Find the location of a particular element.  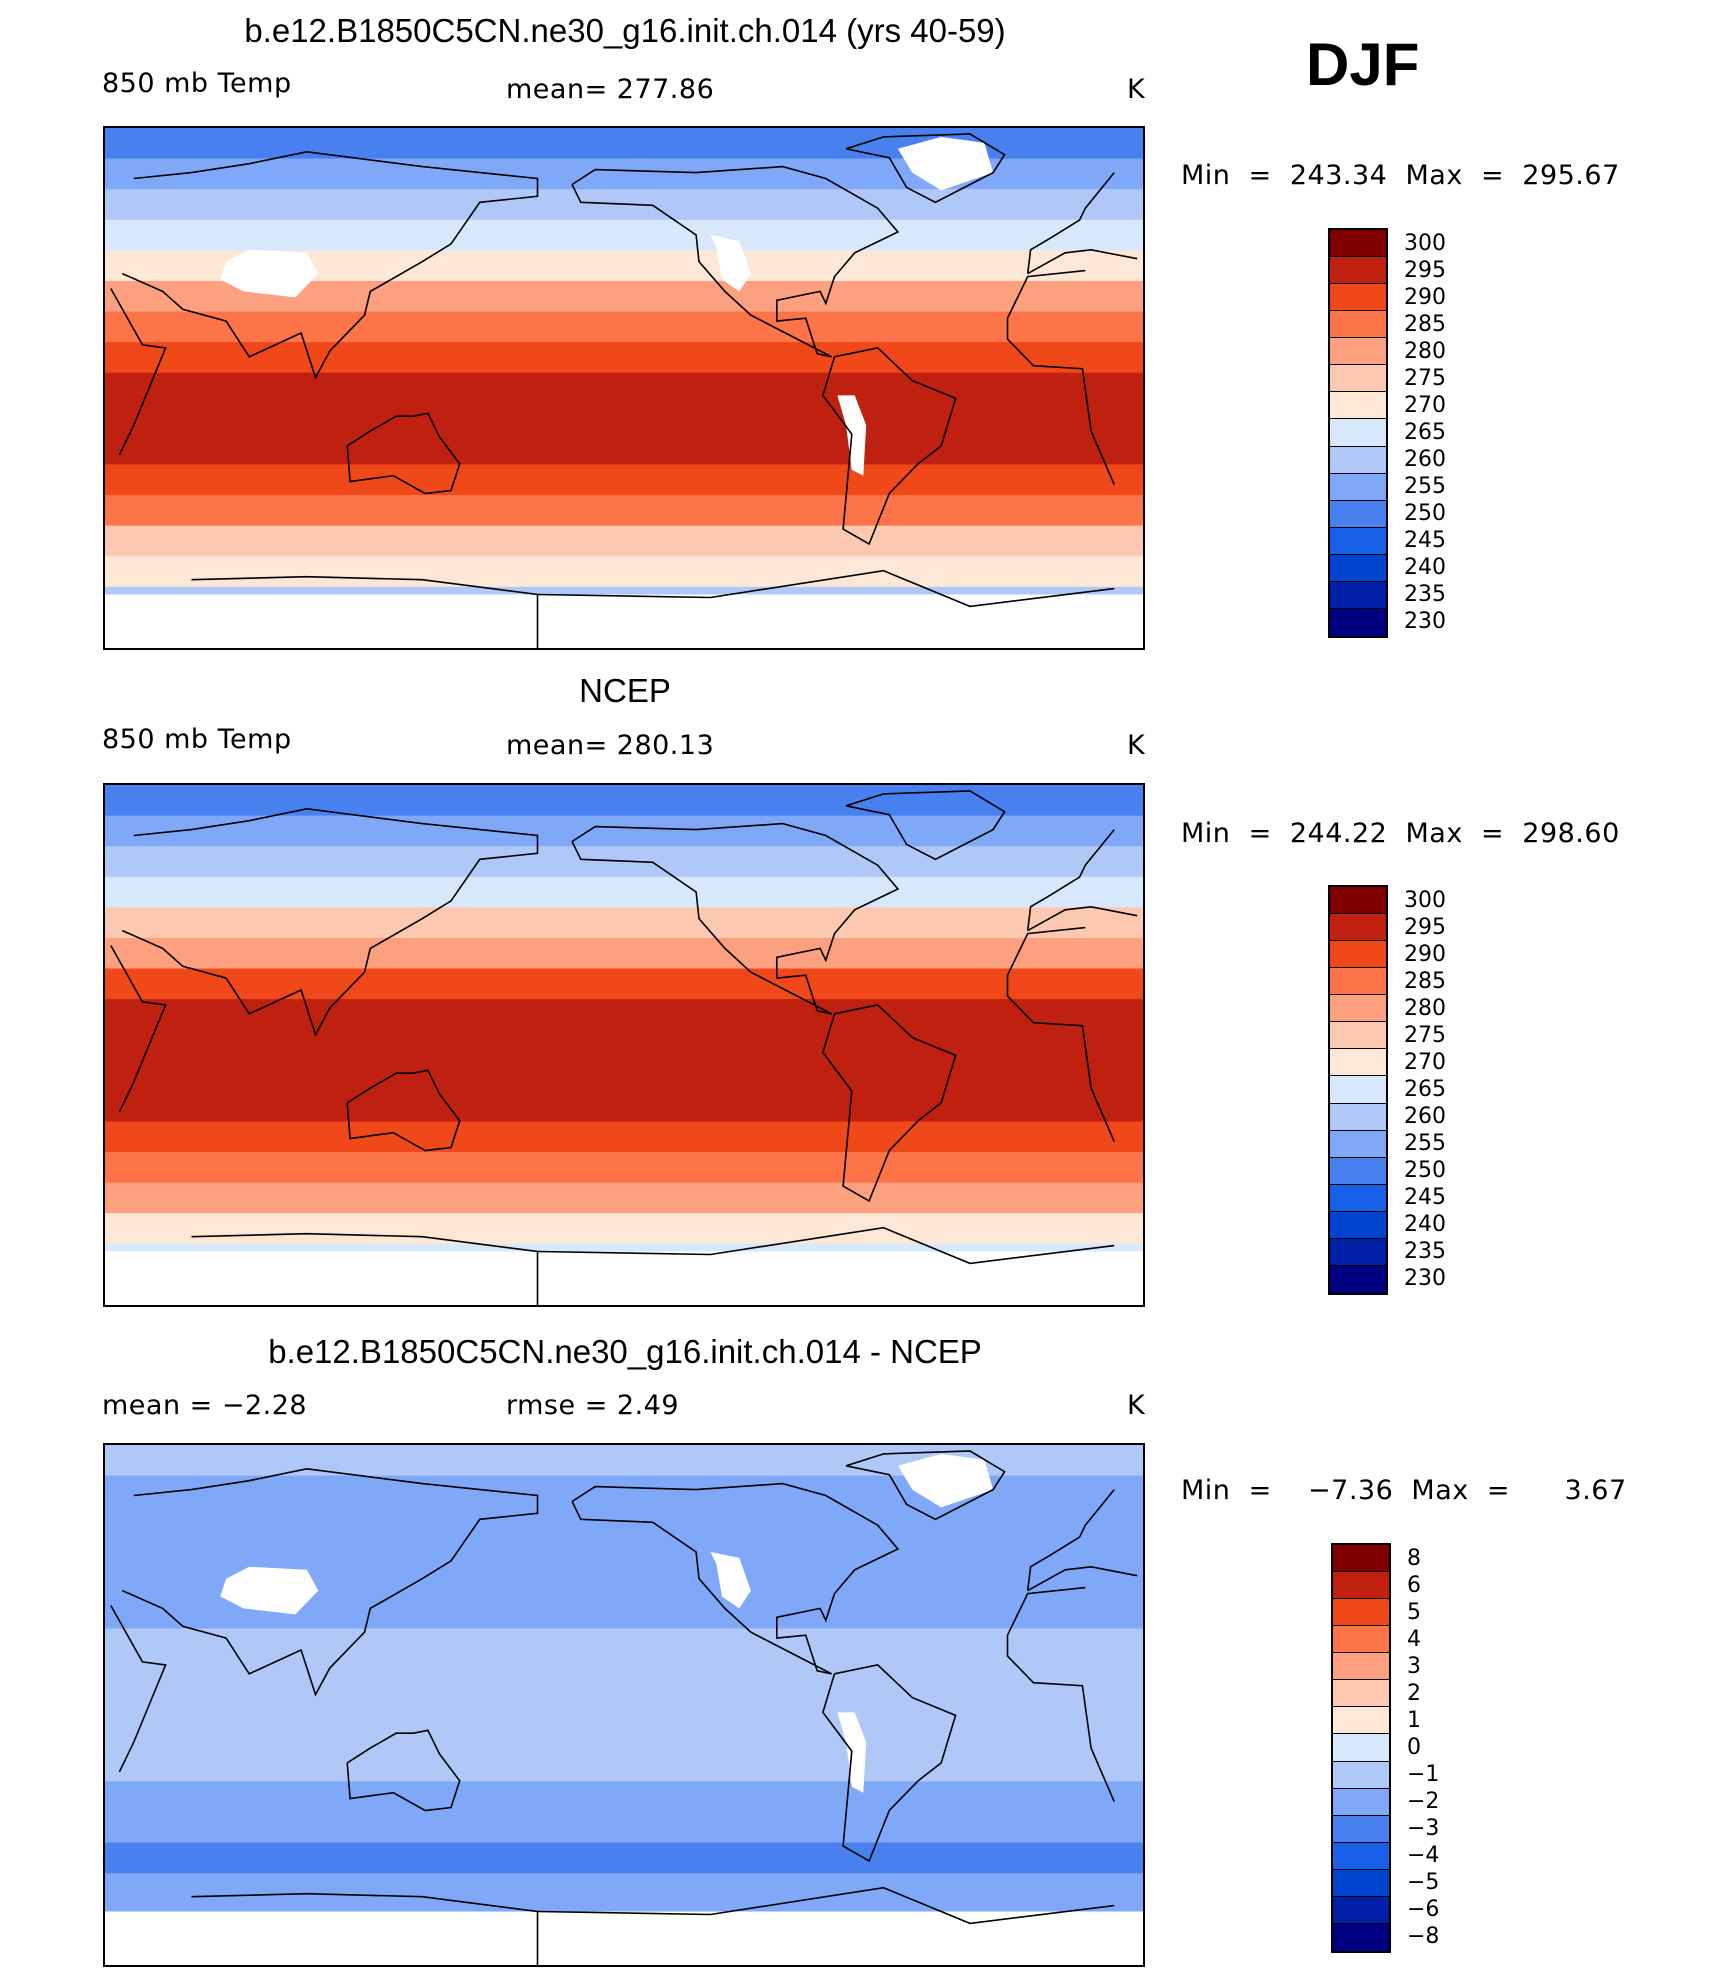

model-colorbar is located at coordinates (1358, 433).